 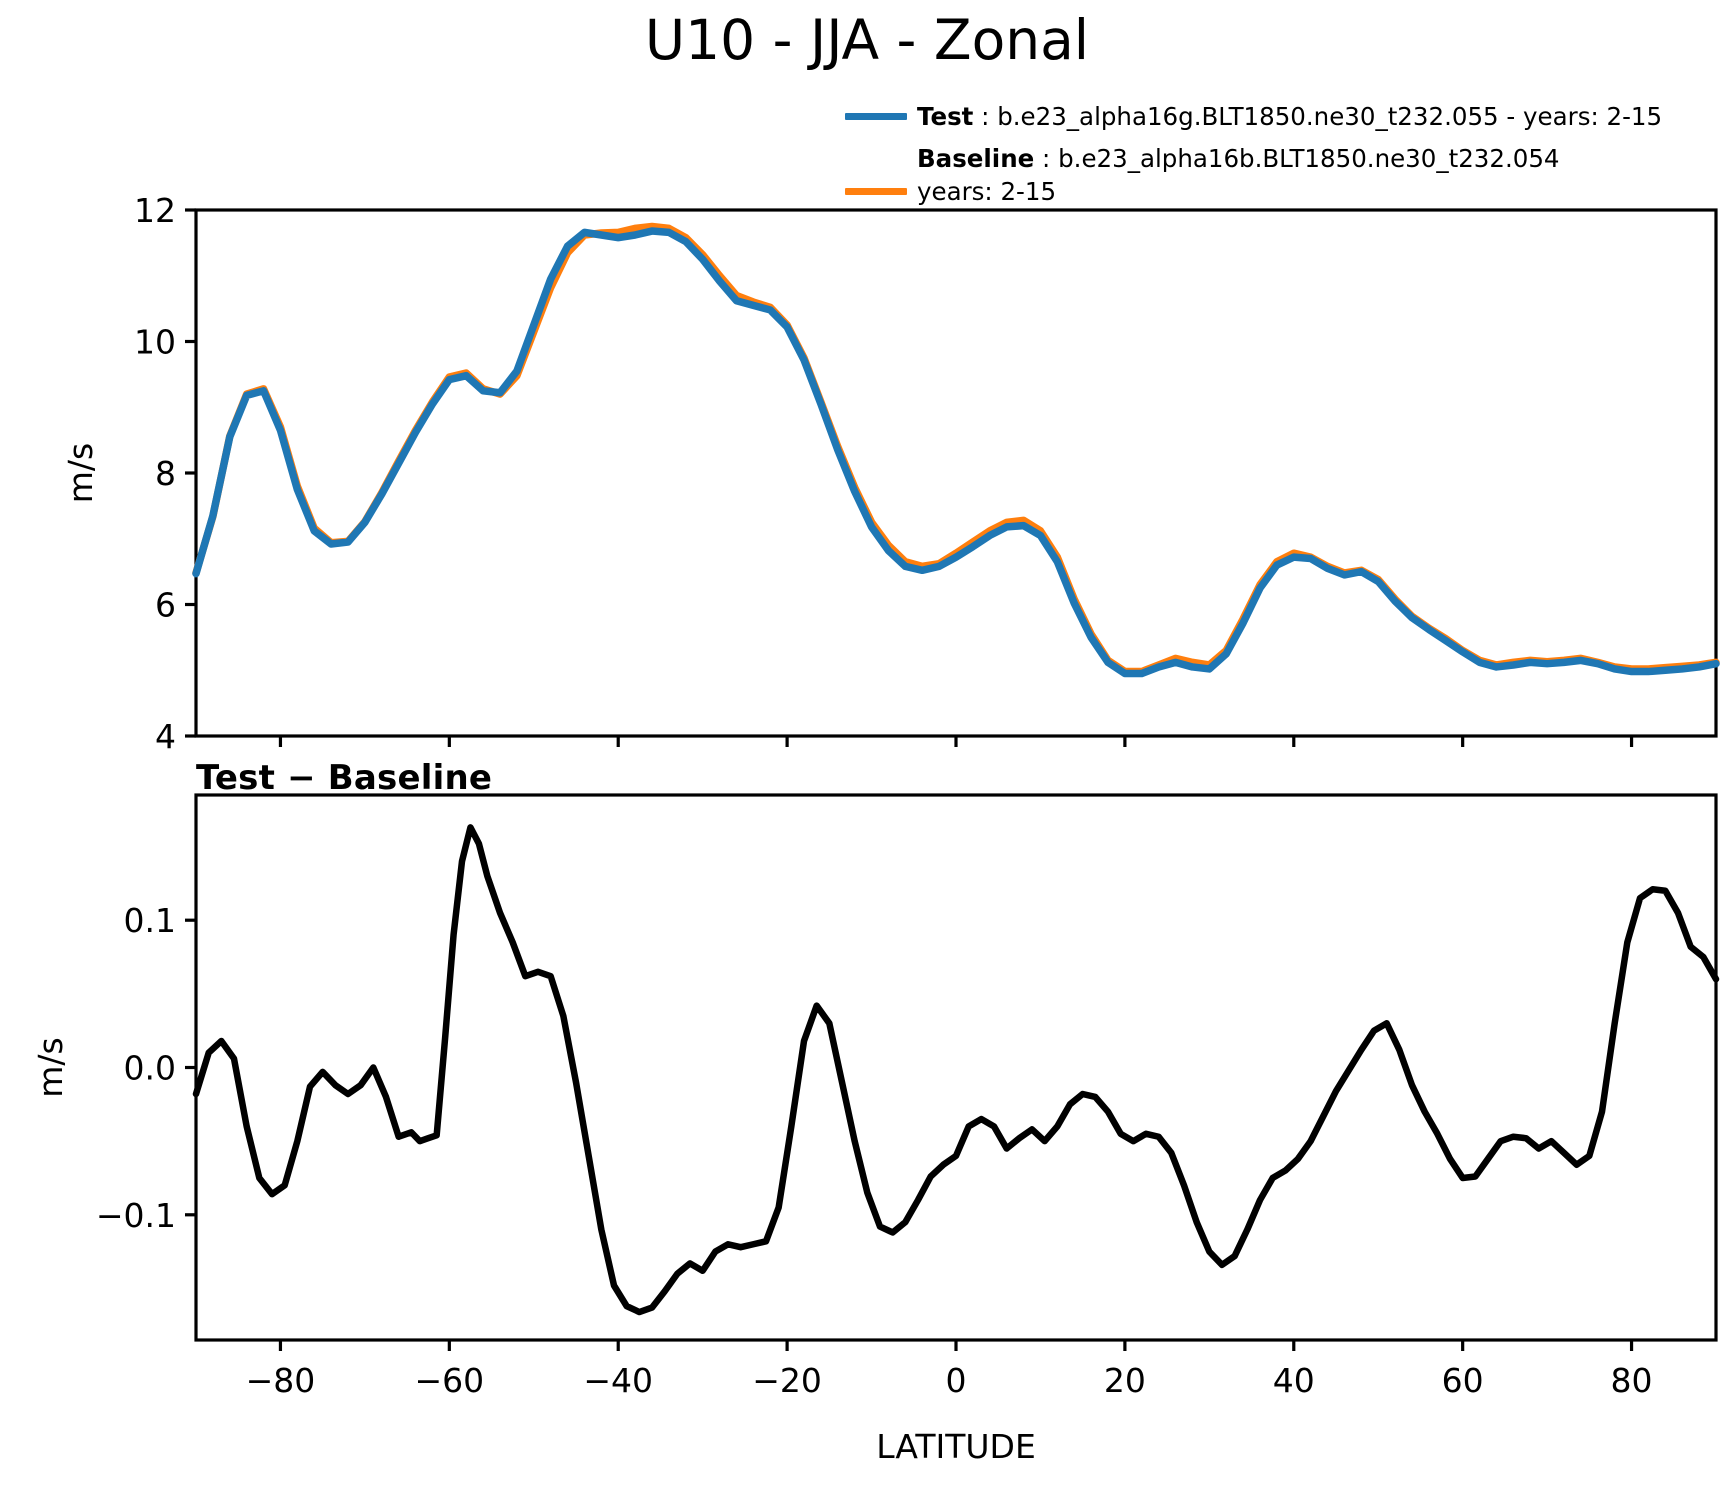 What do you see at coordinates (787, 1380) in the screenshot?
I see `bottom-xtick-label: −20` at bounding box center [787, 1380].